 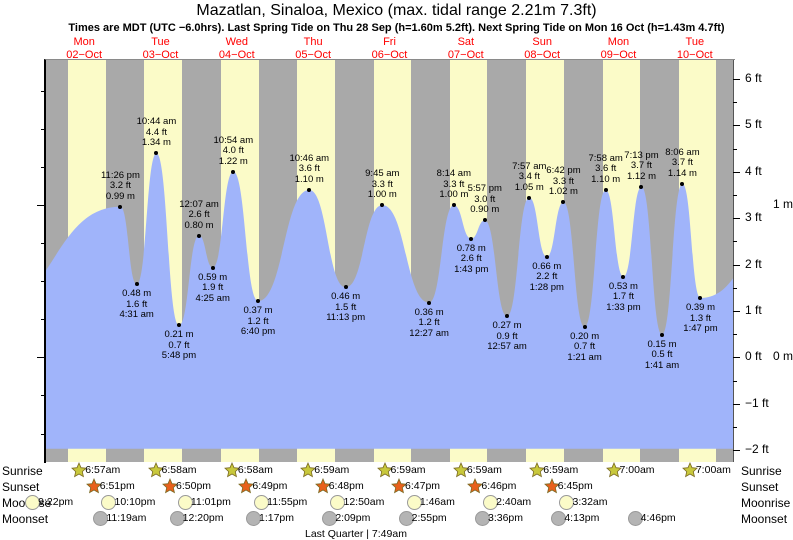 I want to click on tide-label-line-0: 0.37 m, so click(x=258, y=311).